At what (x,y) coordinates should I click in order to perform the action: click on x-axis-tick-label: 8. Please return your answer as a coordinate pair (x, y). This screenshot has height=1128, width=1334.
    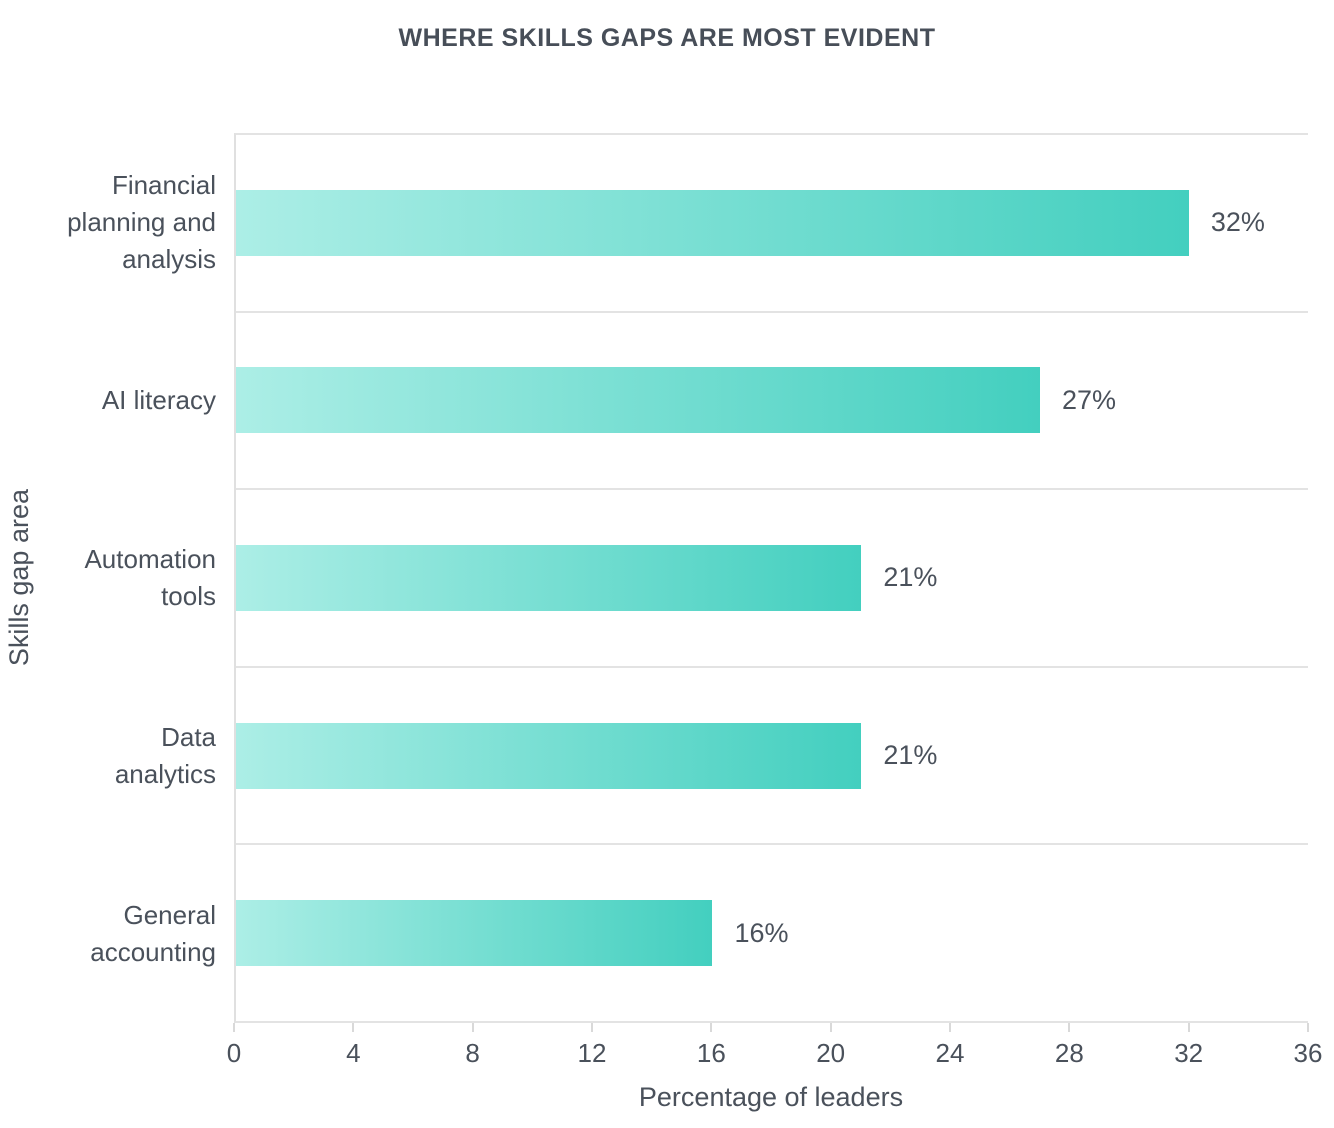
    Looking at the image, I should click on (472, 1053).